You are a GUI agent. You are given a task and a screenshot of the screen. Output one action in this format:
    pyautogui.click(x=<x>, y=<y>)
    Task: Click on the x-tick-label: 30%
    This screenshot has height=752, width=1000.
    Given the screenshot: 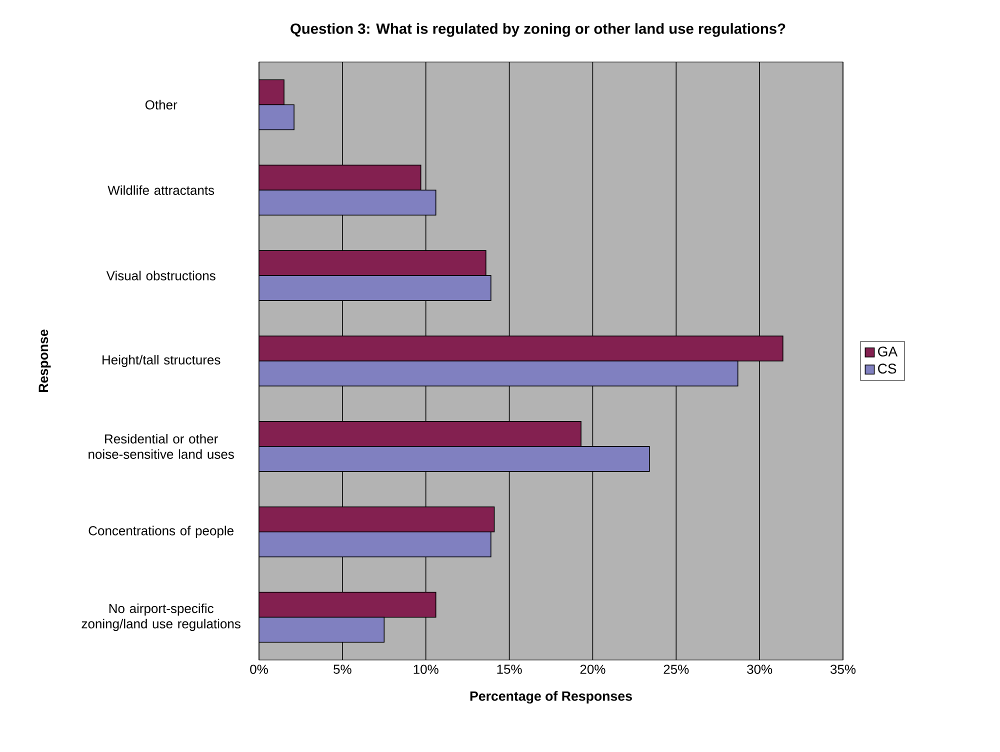 What is the action you would take?
    pyautogui.click(x=759, y=669)
    